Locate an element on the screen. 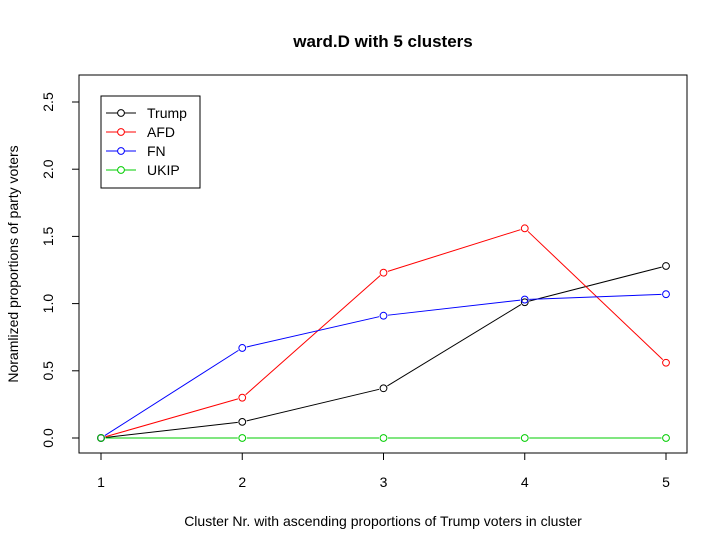 This screenshot has height=550, width=728. y-tick-label: 0.5 is located at coordinates (48, 371).